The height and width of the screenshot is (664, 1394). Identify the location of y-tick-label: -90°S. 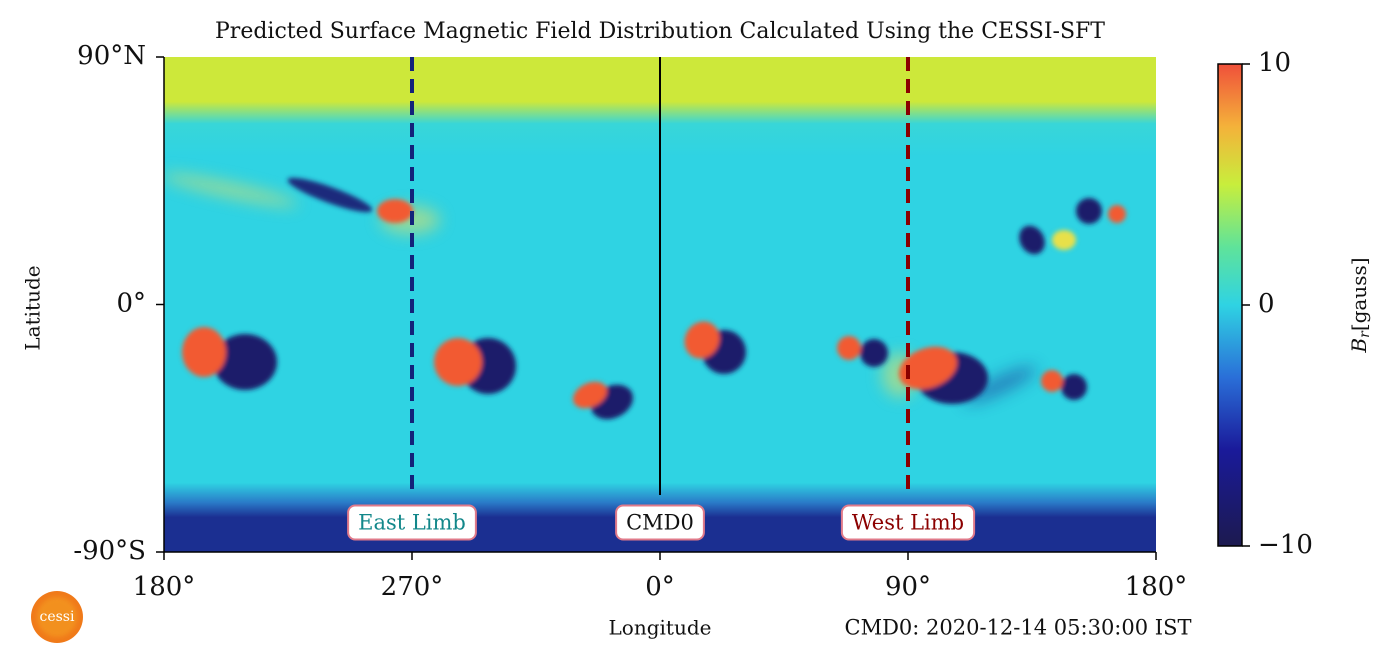
(109, 551).